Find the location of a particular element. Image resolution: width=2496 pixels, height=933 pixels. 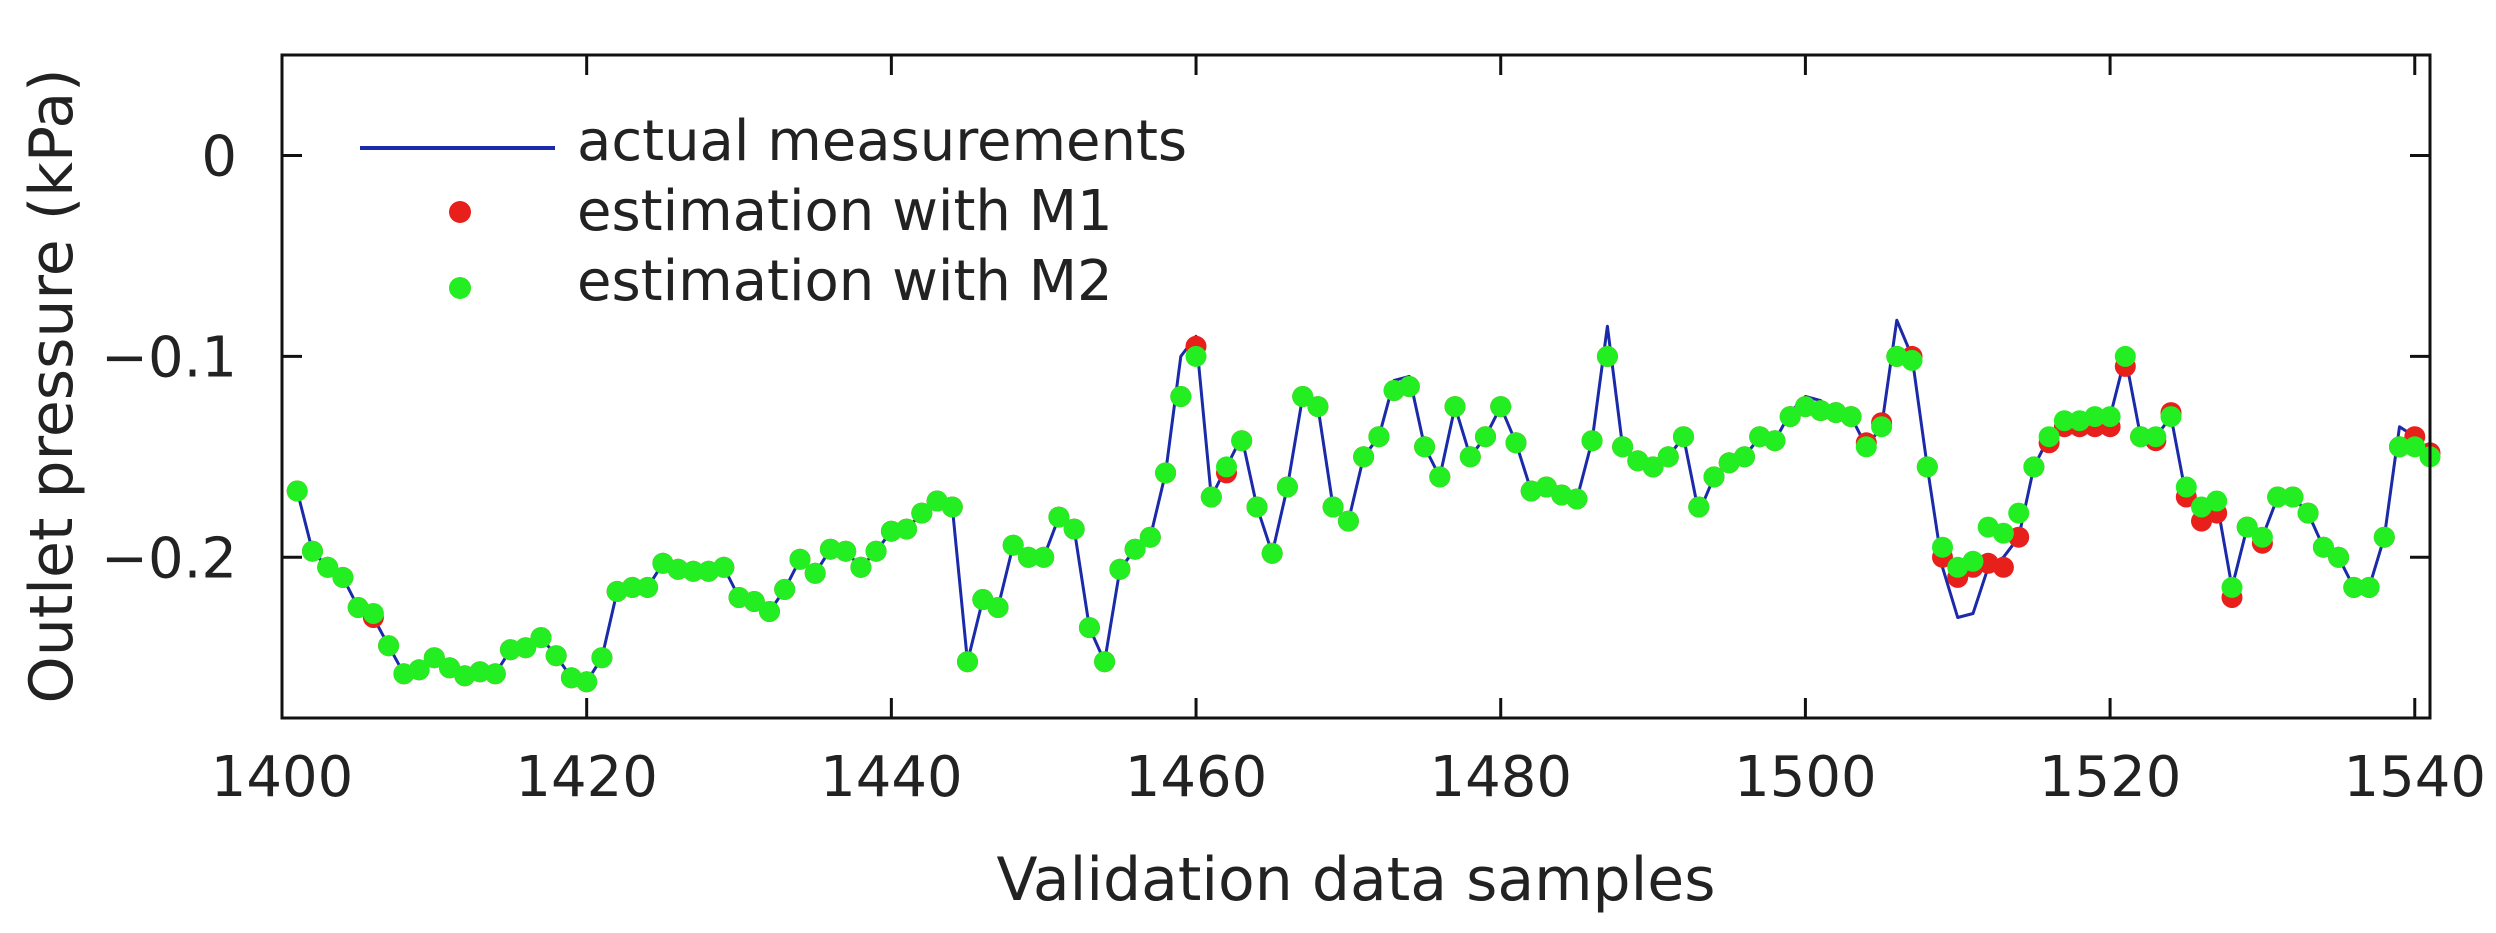

legend-swatch-estimation-m1 is located at coordinates (460, 212).